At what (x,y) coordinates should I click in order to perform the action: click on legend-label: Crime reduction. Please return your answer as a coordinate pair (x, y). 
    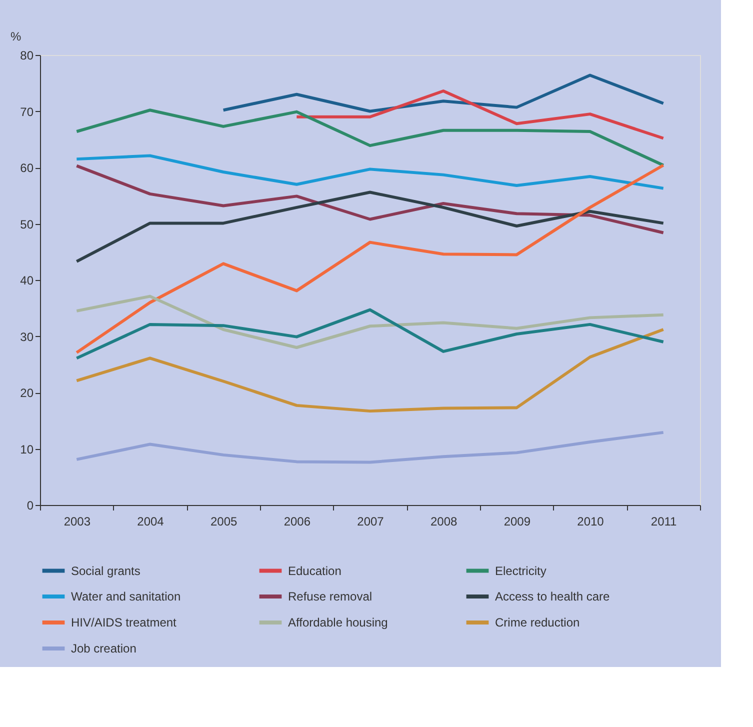
    Looking at the image, I should click on (537, 623).